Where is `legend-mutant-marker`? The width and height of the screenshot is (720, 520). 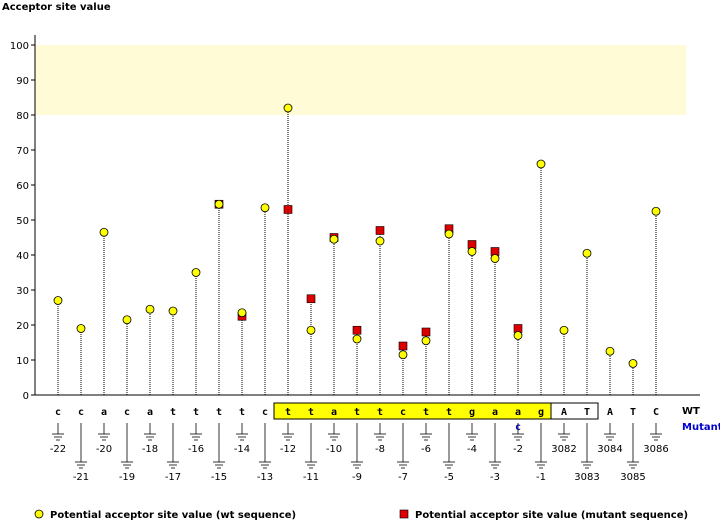
legend-mutant-marker is located at coordinates (404, 514).